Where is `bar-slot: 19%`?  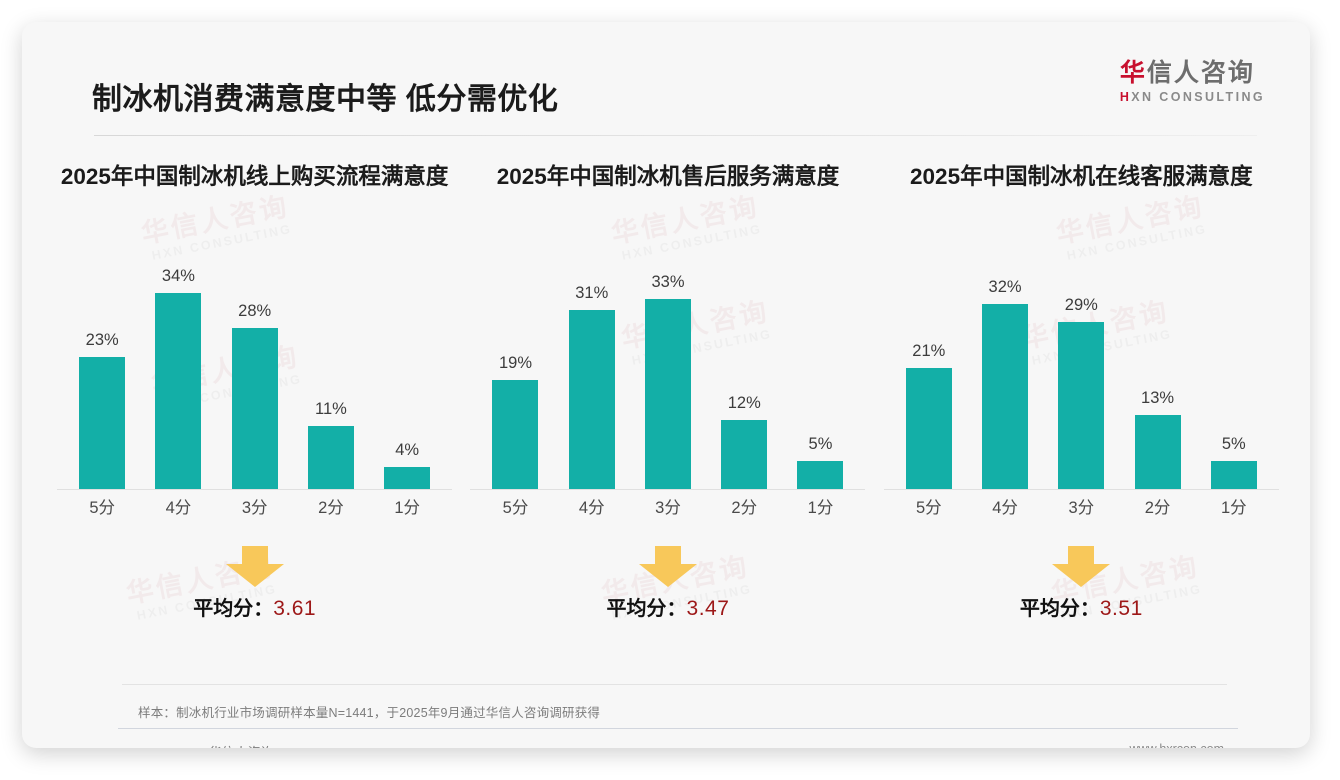 bar-slot: 19% is located at coordinates (515, 374).